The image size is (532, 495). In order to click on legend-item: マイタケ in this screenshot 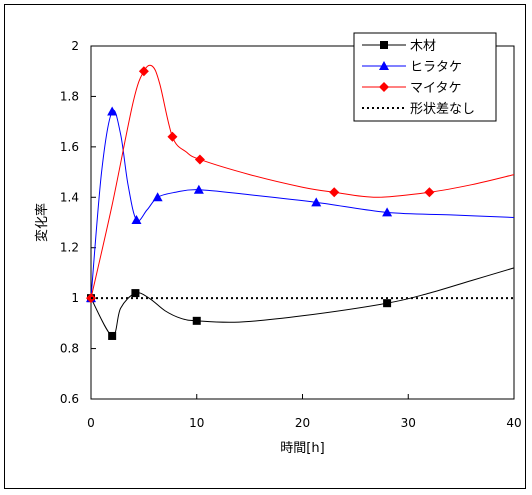, I will do `click(411, 88)`.